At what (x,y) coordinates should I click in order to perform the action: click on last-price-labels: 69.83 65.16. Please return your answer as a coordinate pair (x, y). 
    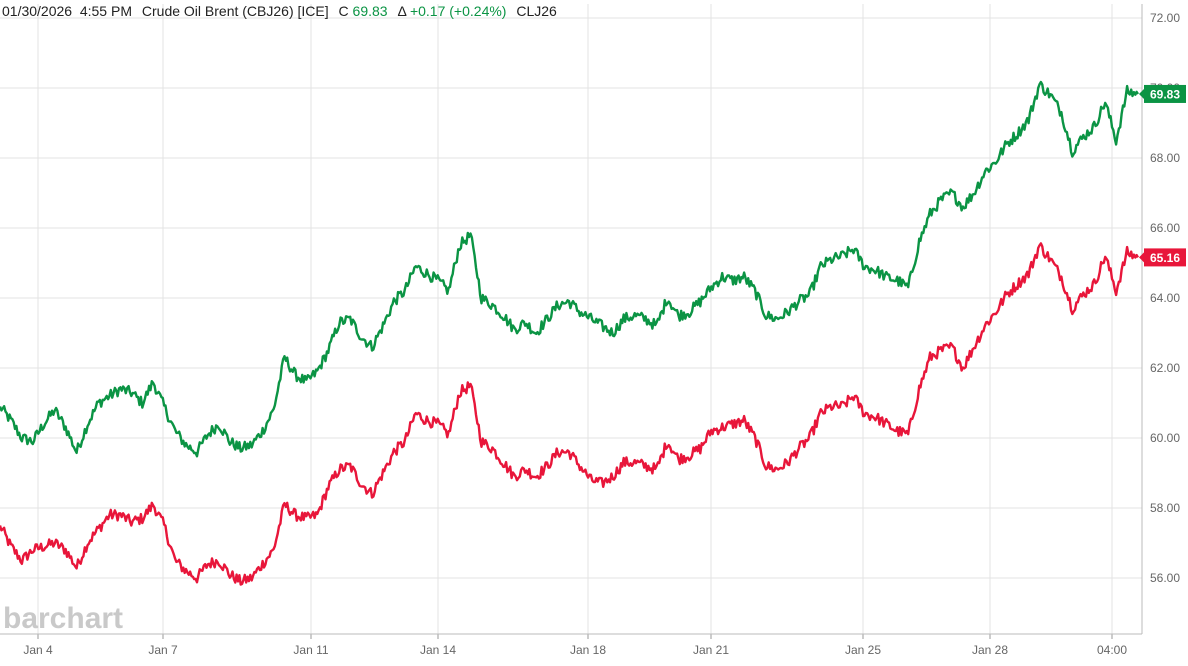
    Looking at the image, I should click on (1162, 175).